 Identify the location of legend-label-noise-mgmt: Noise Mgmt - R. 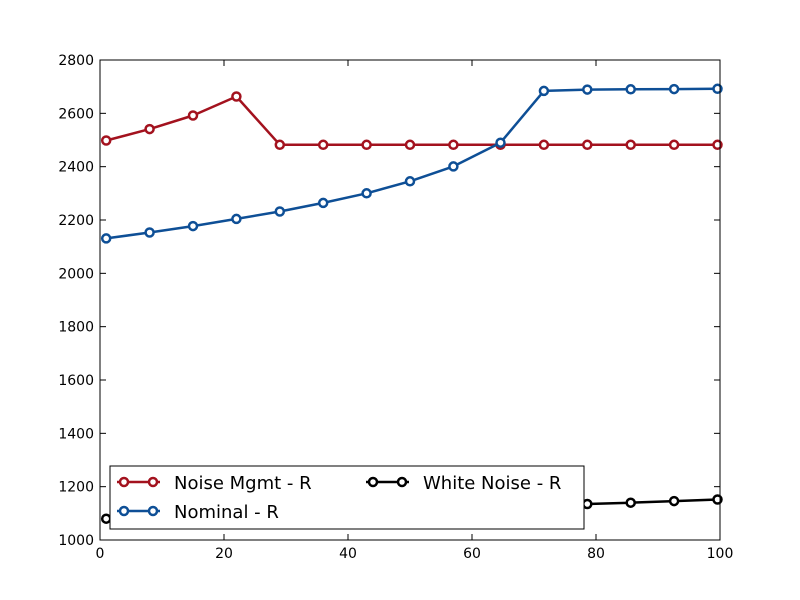
(243, 483).